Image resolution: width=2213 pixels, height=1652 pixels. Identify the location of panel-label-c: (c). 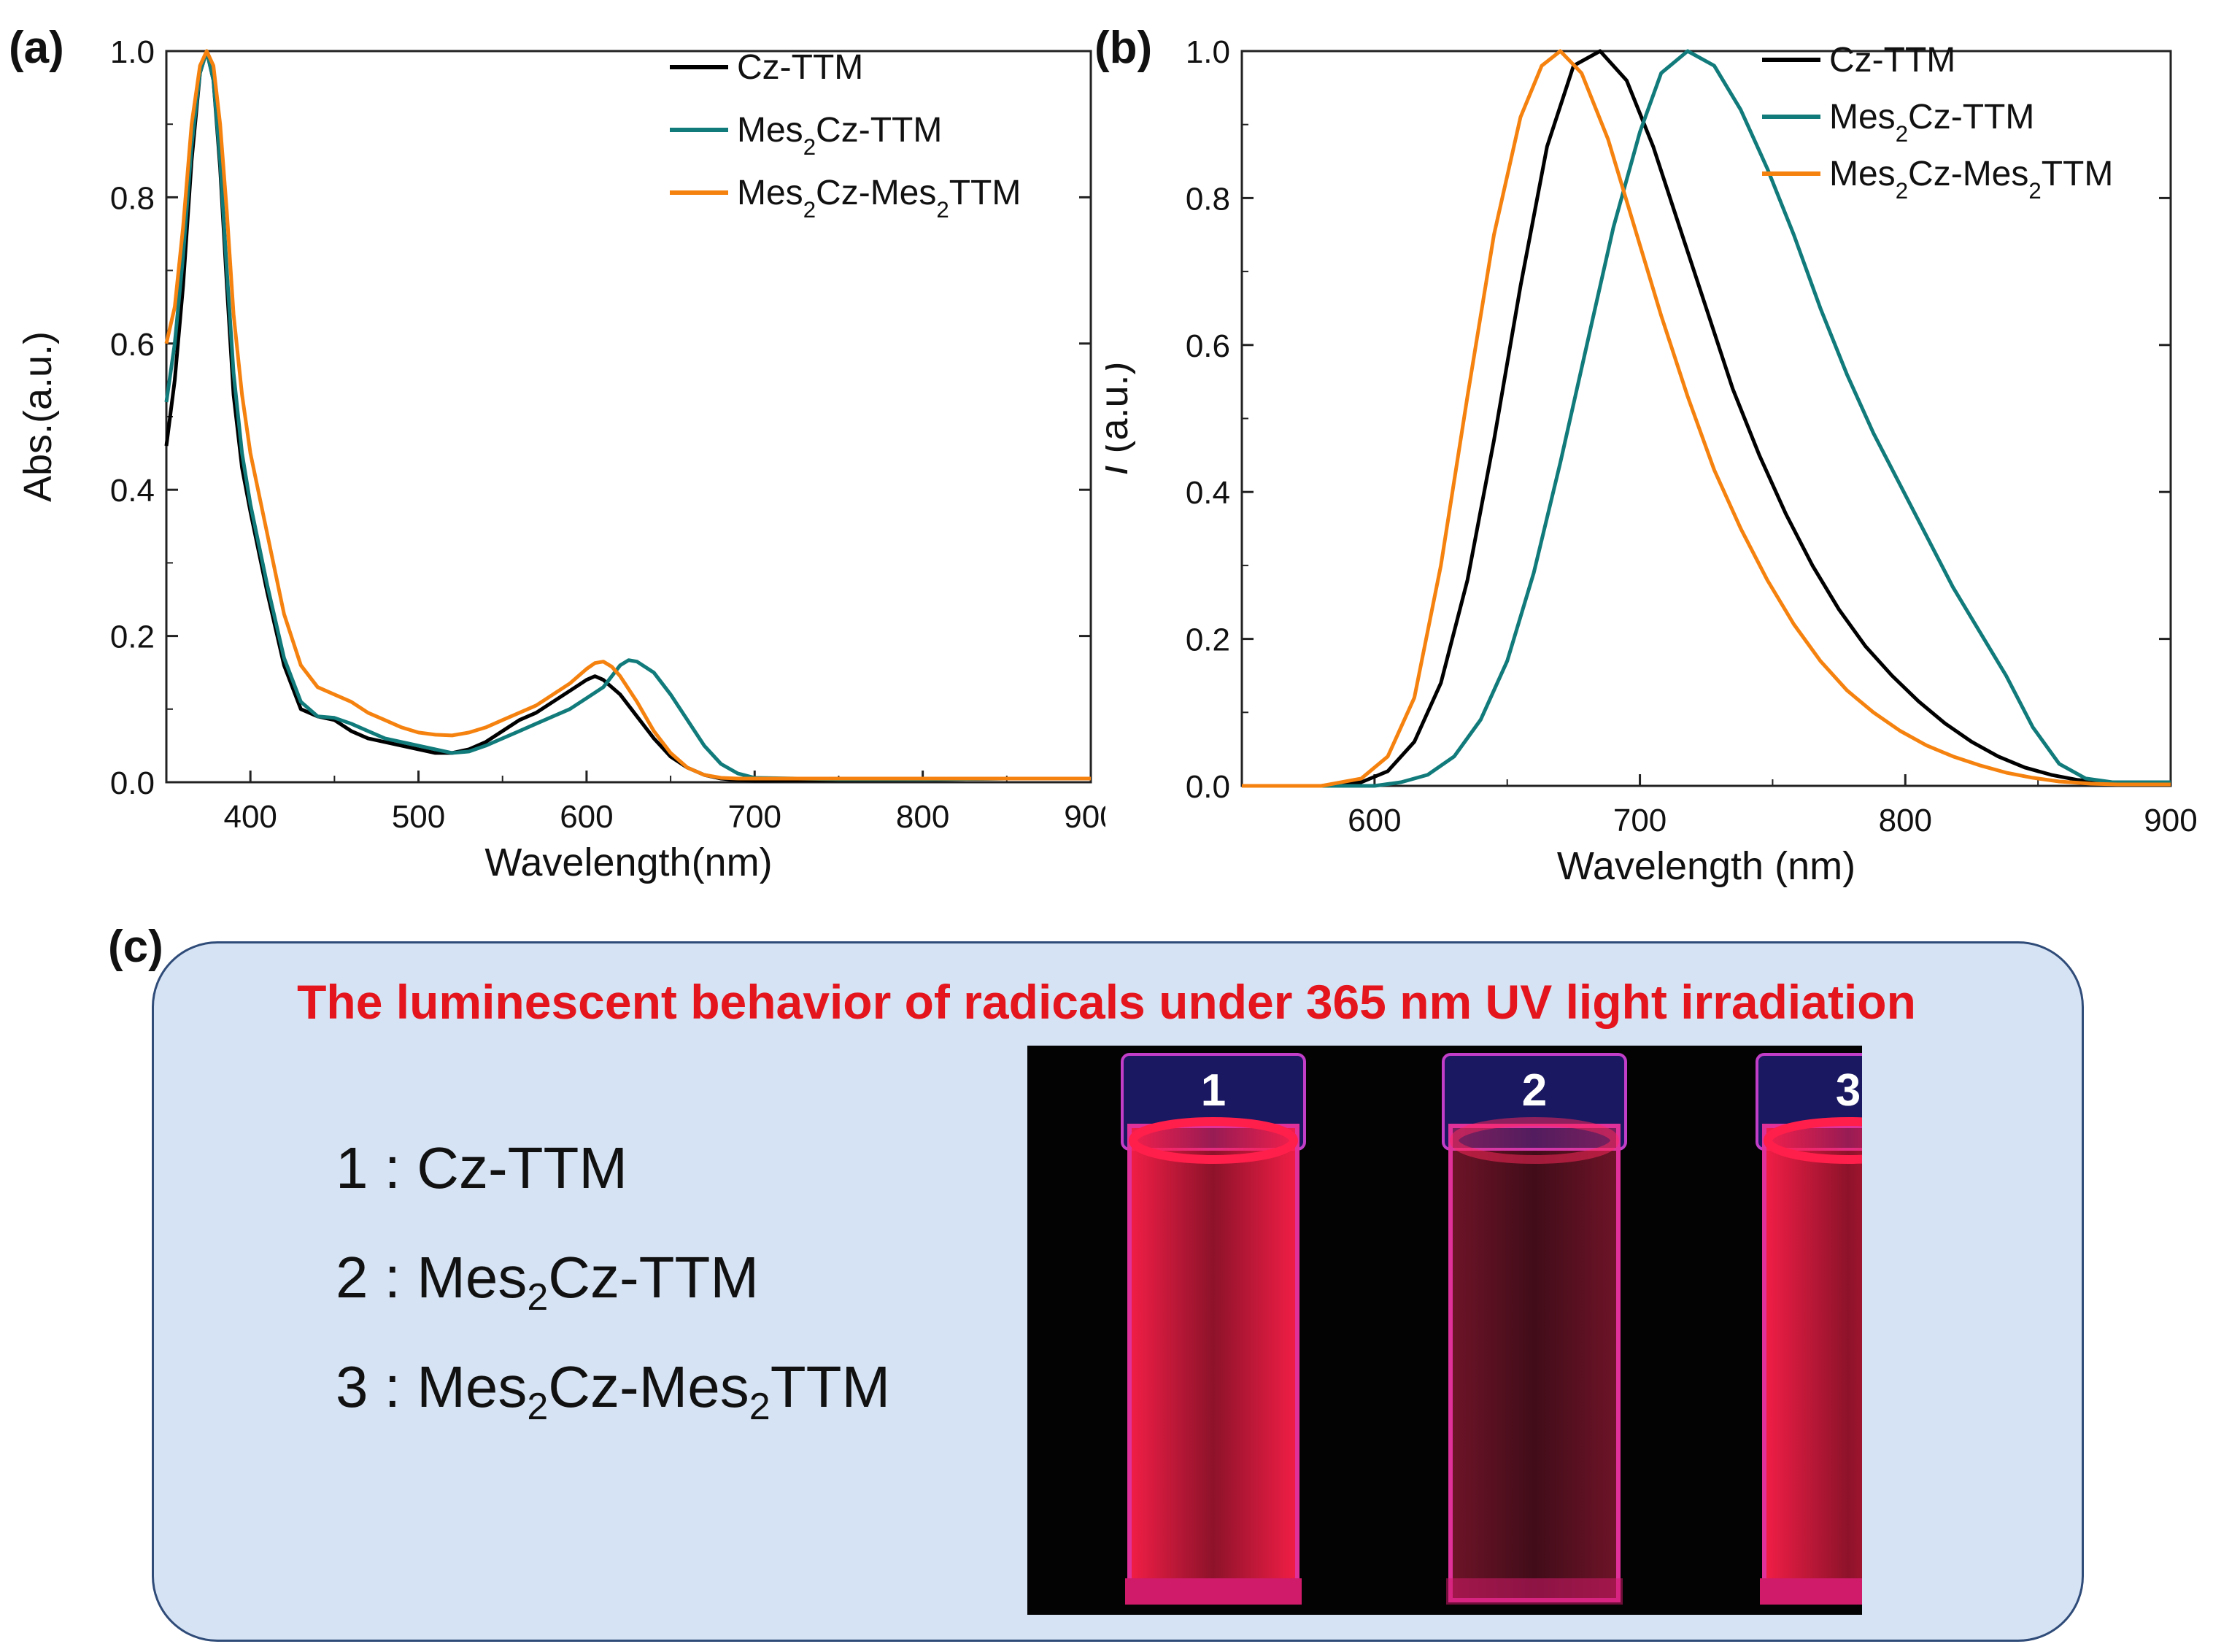
(135, 947).